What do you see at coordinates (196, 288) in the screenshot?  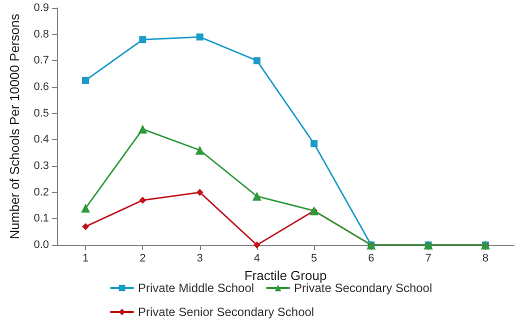 I see `legend-label: Private Middle School` at bounding box center [196, 288].